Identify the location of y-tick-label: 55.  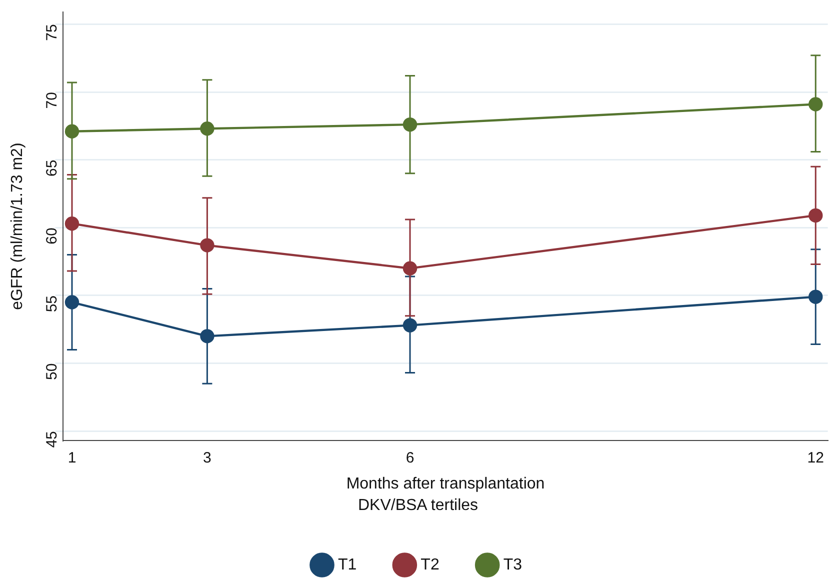
(51, 303).